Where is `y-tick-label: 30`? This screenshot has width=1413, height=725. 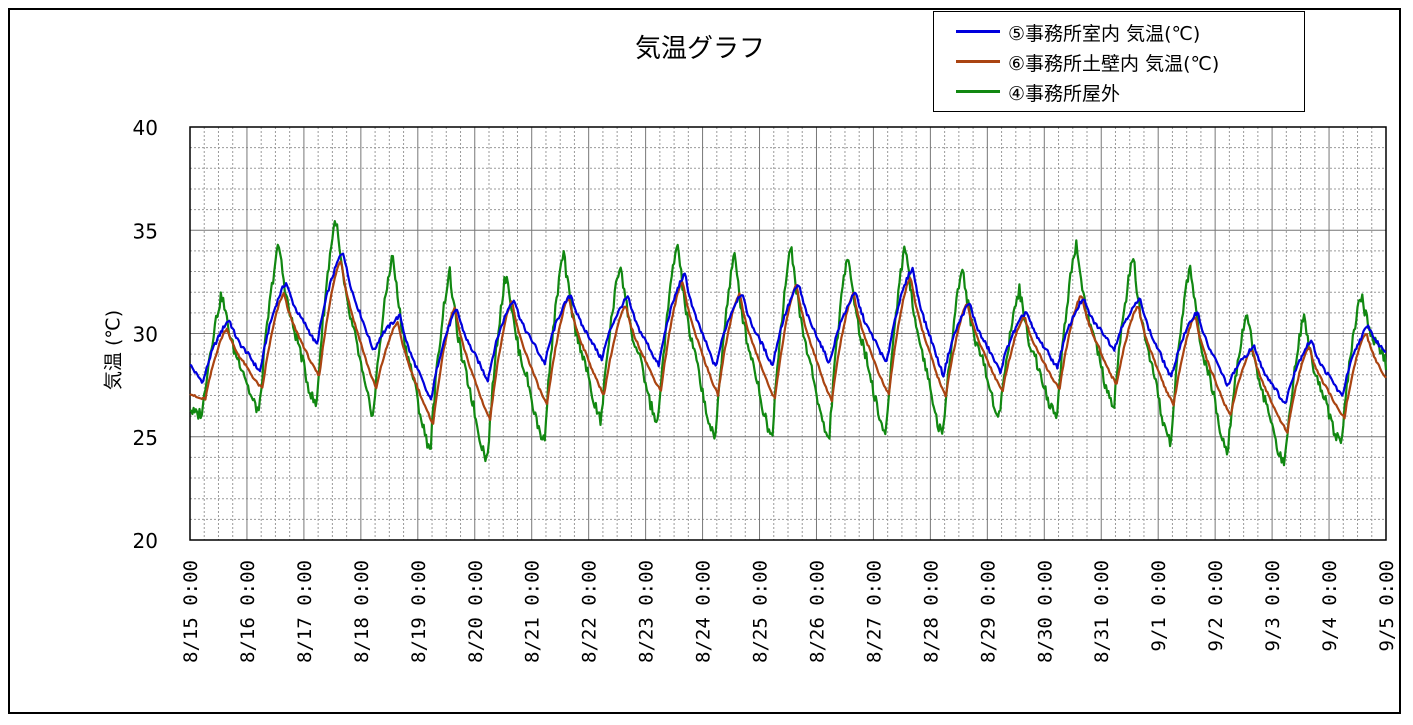
y-tick-label: 30 is located at coordinates (145, 335).